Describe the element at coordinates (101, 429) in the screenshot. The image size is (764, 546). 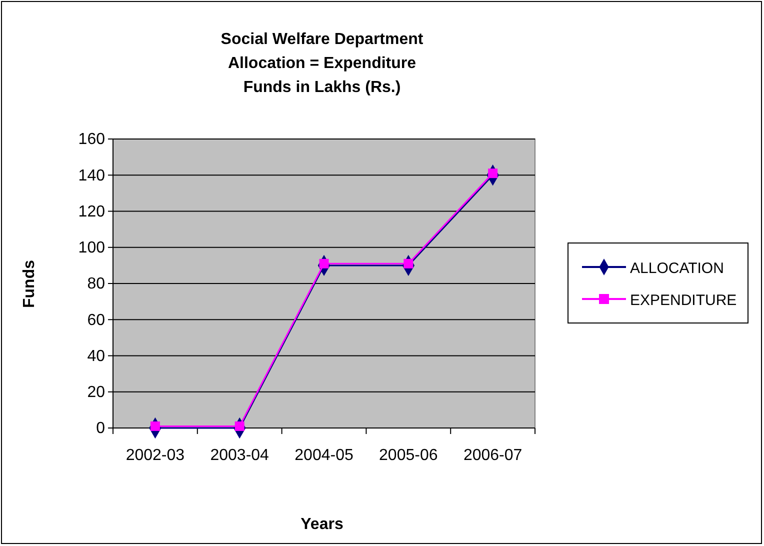
I see `y-tick-label: 0` at that location.